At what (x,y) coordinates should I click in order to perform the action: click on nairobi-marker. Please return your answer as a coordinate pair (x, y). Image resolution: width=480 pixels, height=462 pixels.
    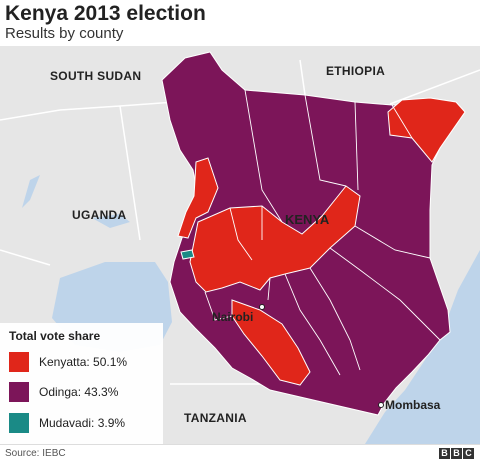
    Looking at the image, I should click on (262, 307).